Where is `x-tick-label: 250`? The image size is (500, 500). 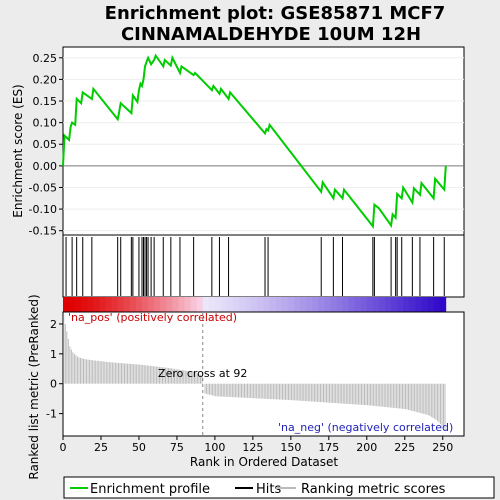 x-tick-label: 250 is located at coordinates (442, 447).